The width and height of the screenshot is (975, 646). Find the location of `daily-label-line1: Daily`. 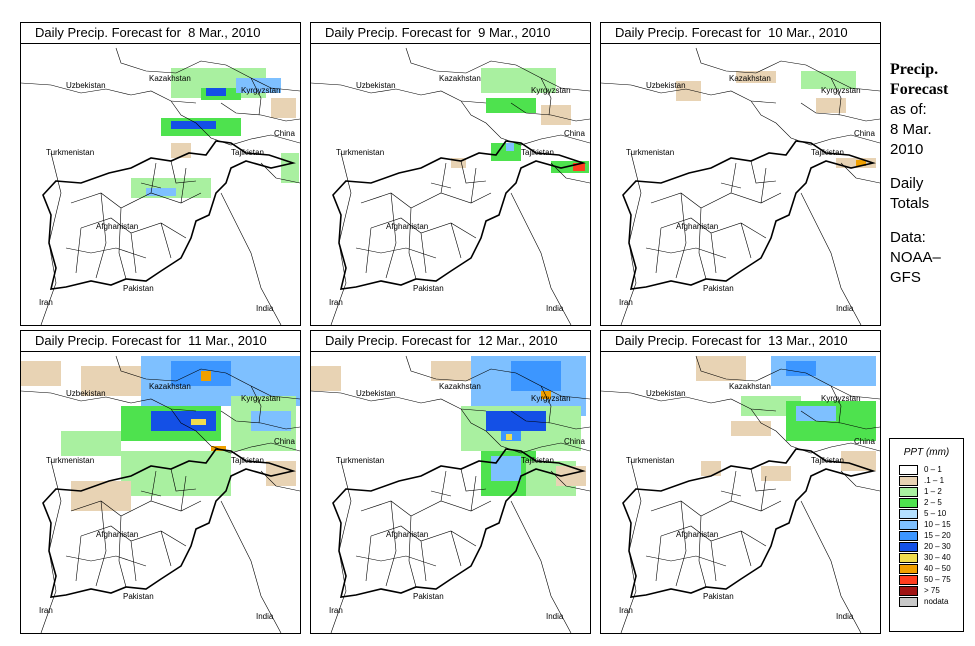

daily-label-line1: Daily is located at coordinates (907, 183).